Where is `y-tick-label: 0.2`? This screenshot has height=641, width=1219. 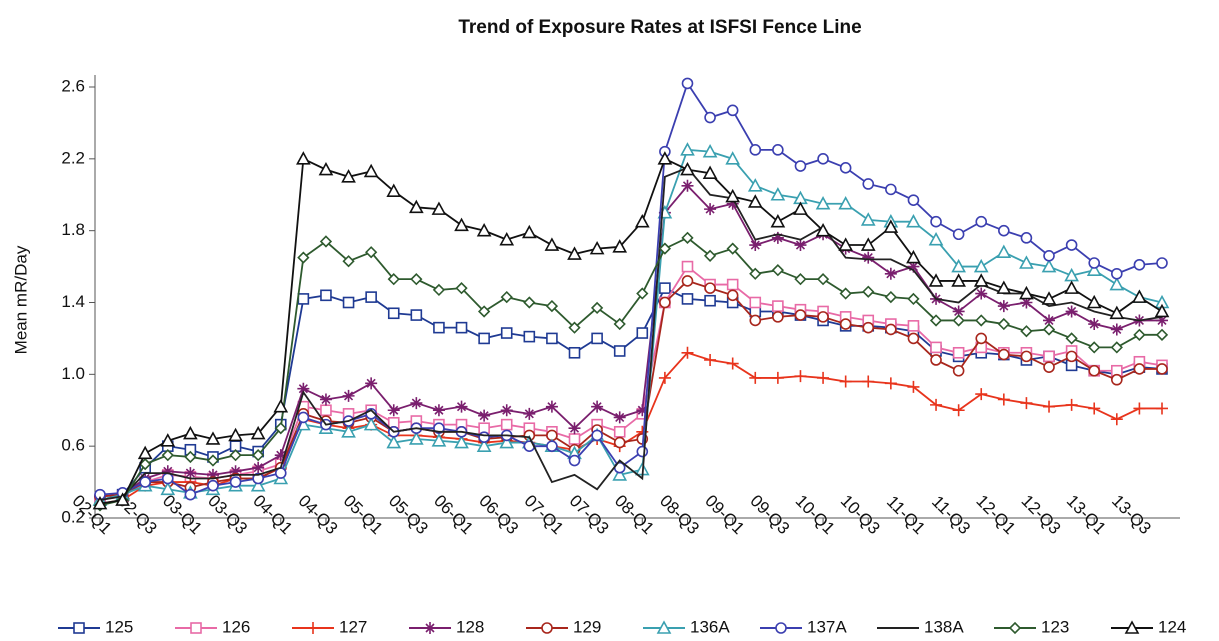
y-tick-label: 0.2 is located at coordinates (73, 516).